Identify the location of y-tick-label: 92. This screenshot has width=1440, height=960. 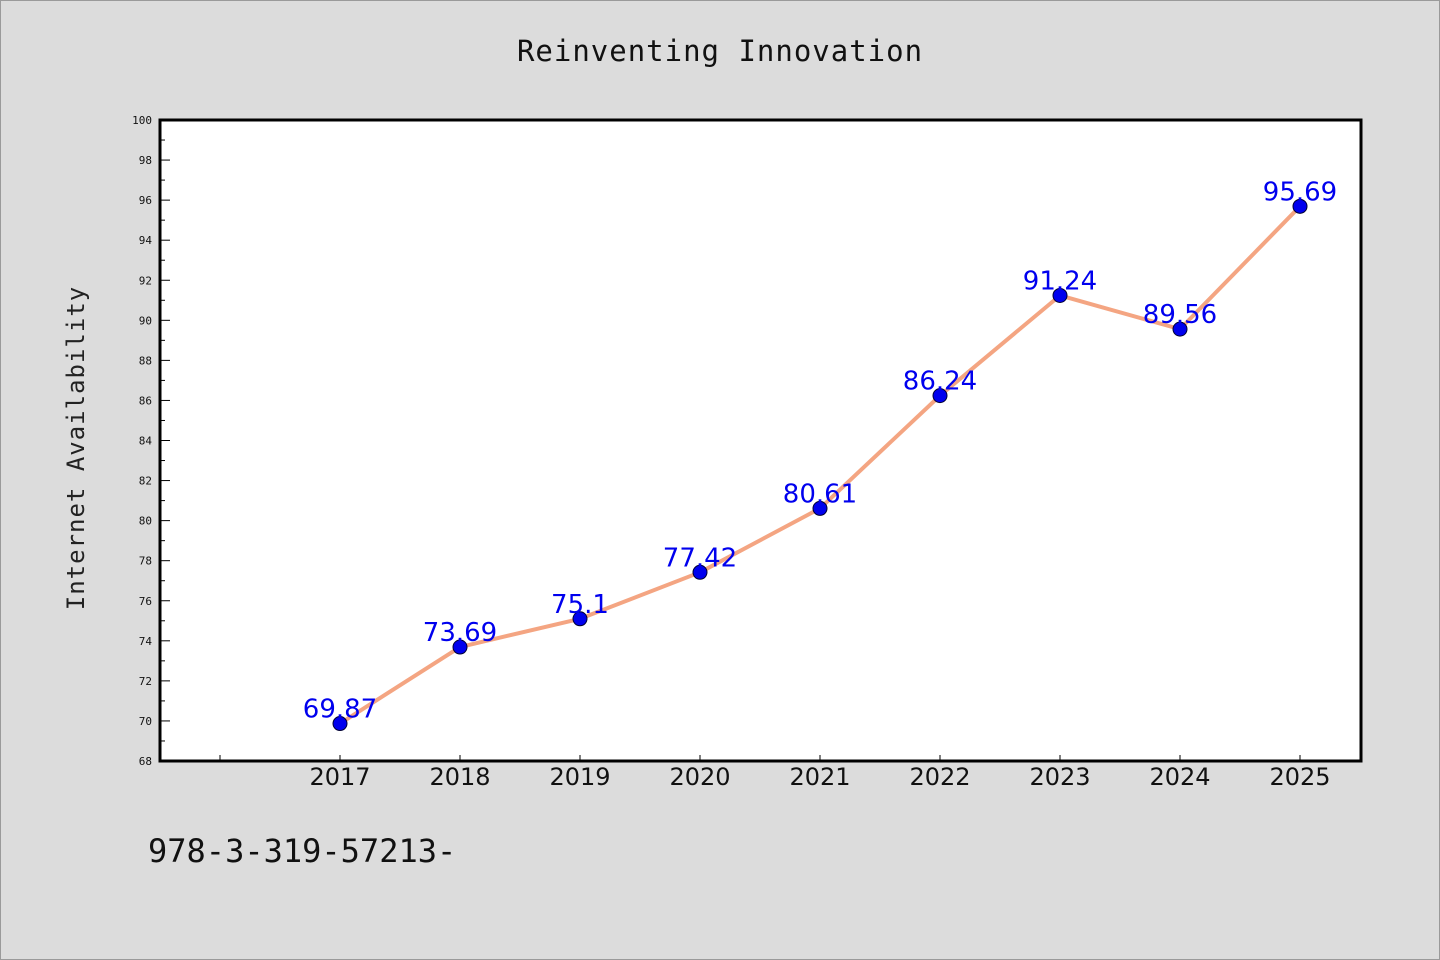
(145, 280).